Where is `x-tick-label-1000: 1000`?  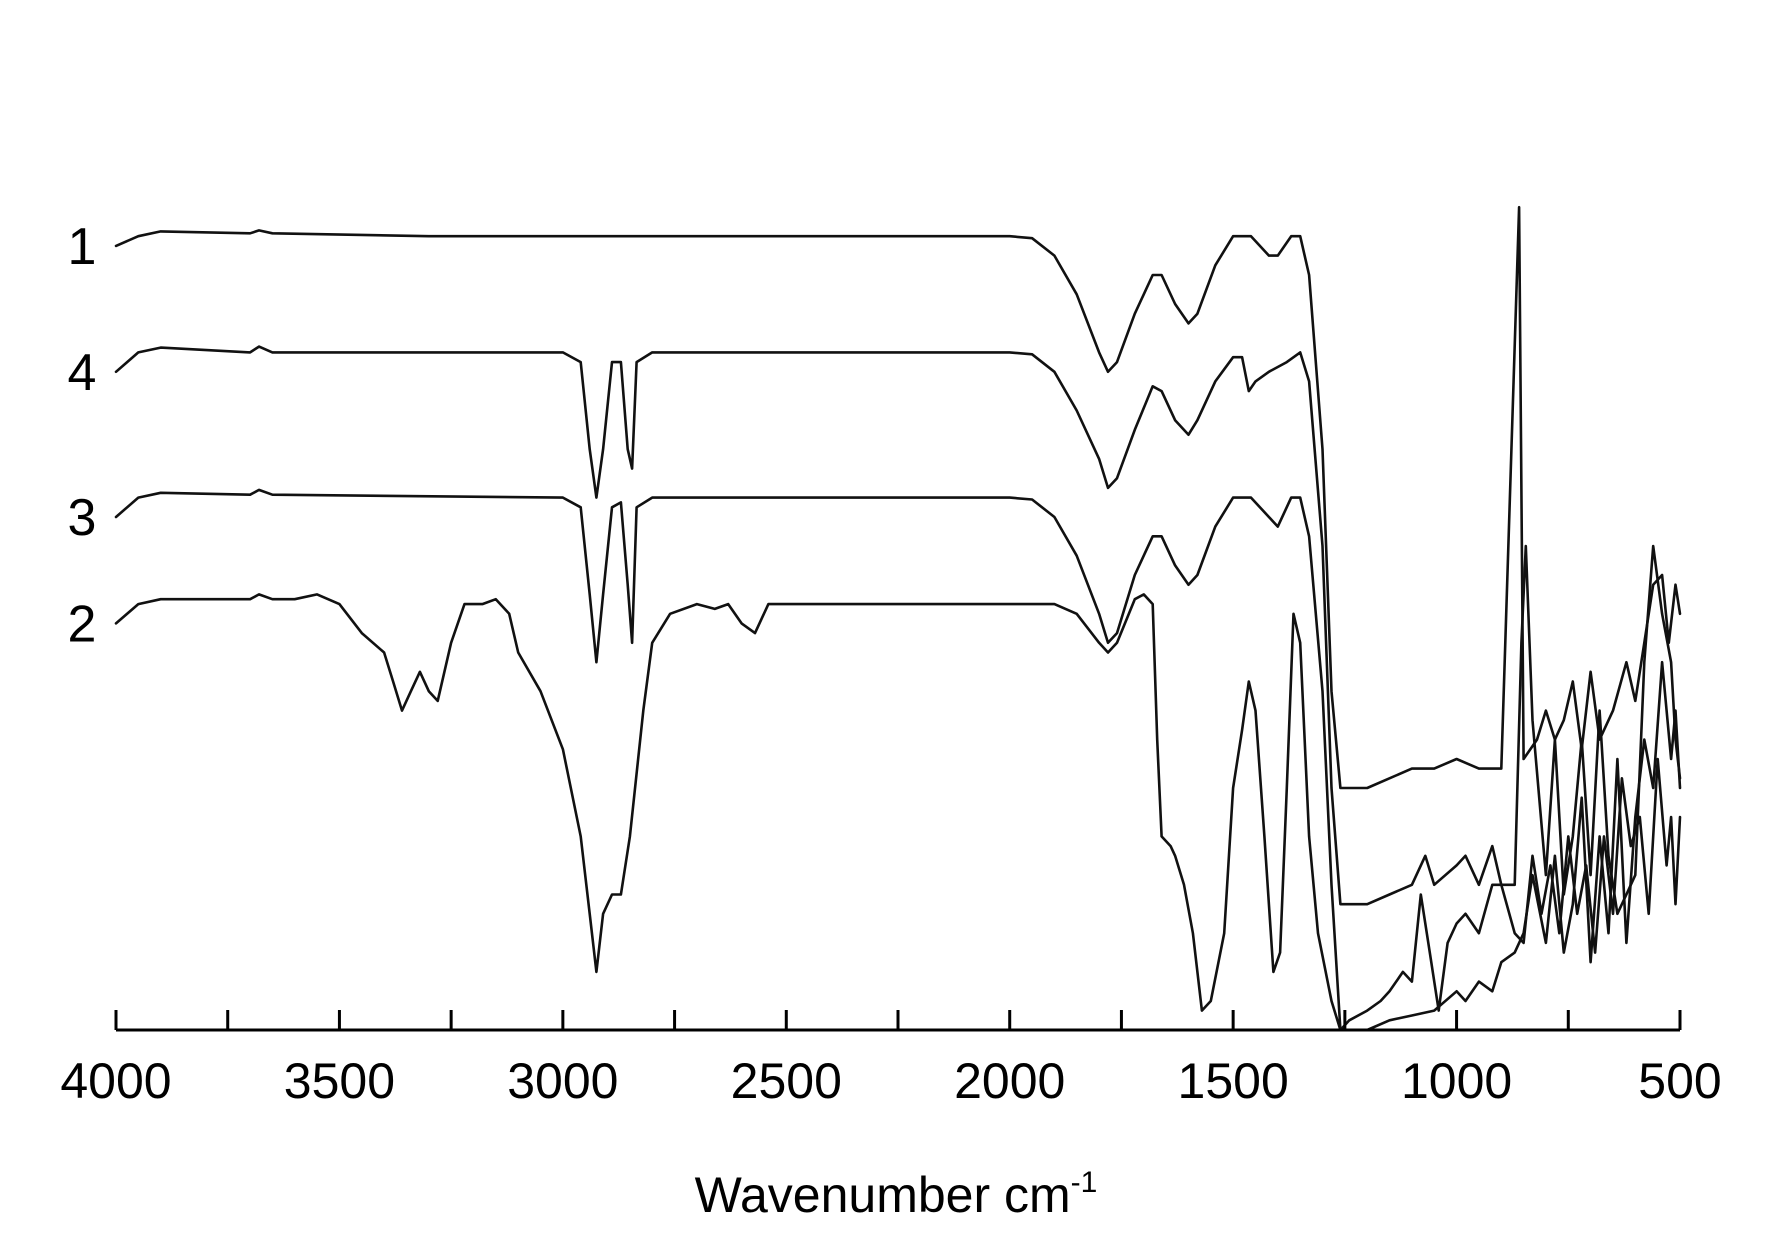 x-tick-label-1000: 1000 is located at coordinates (1456, 1081).